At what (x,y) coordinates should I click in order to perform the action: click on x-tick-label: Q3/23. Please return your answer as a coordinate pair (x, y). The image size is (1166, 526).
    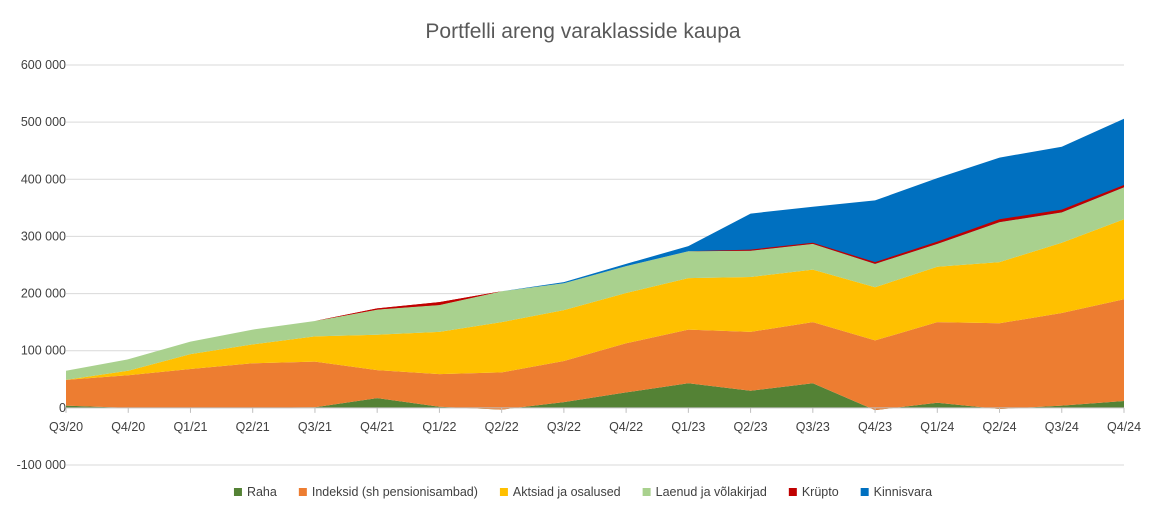
    Looking at the image, I should click on (813, 427).